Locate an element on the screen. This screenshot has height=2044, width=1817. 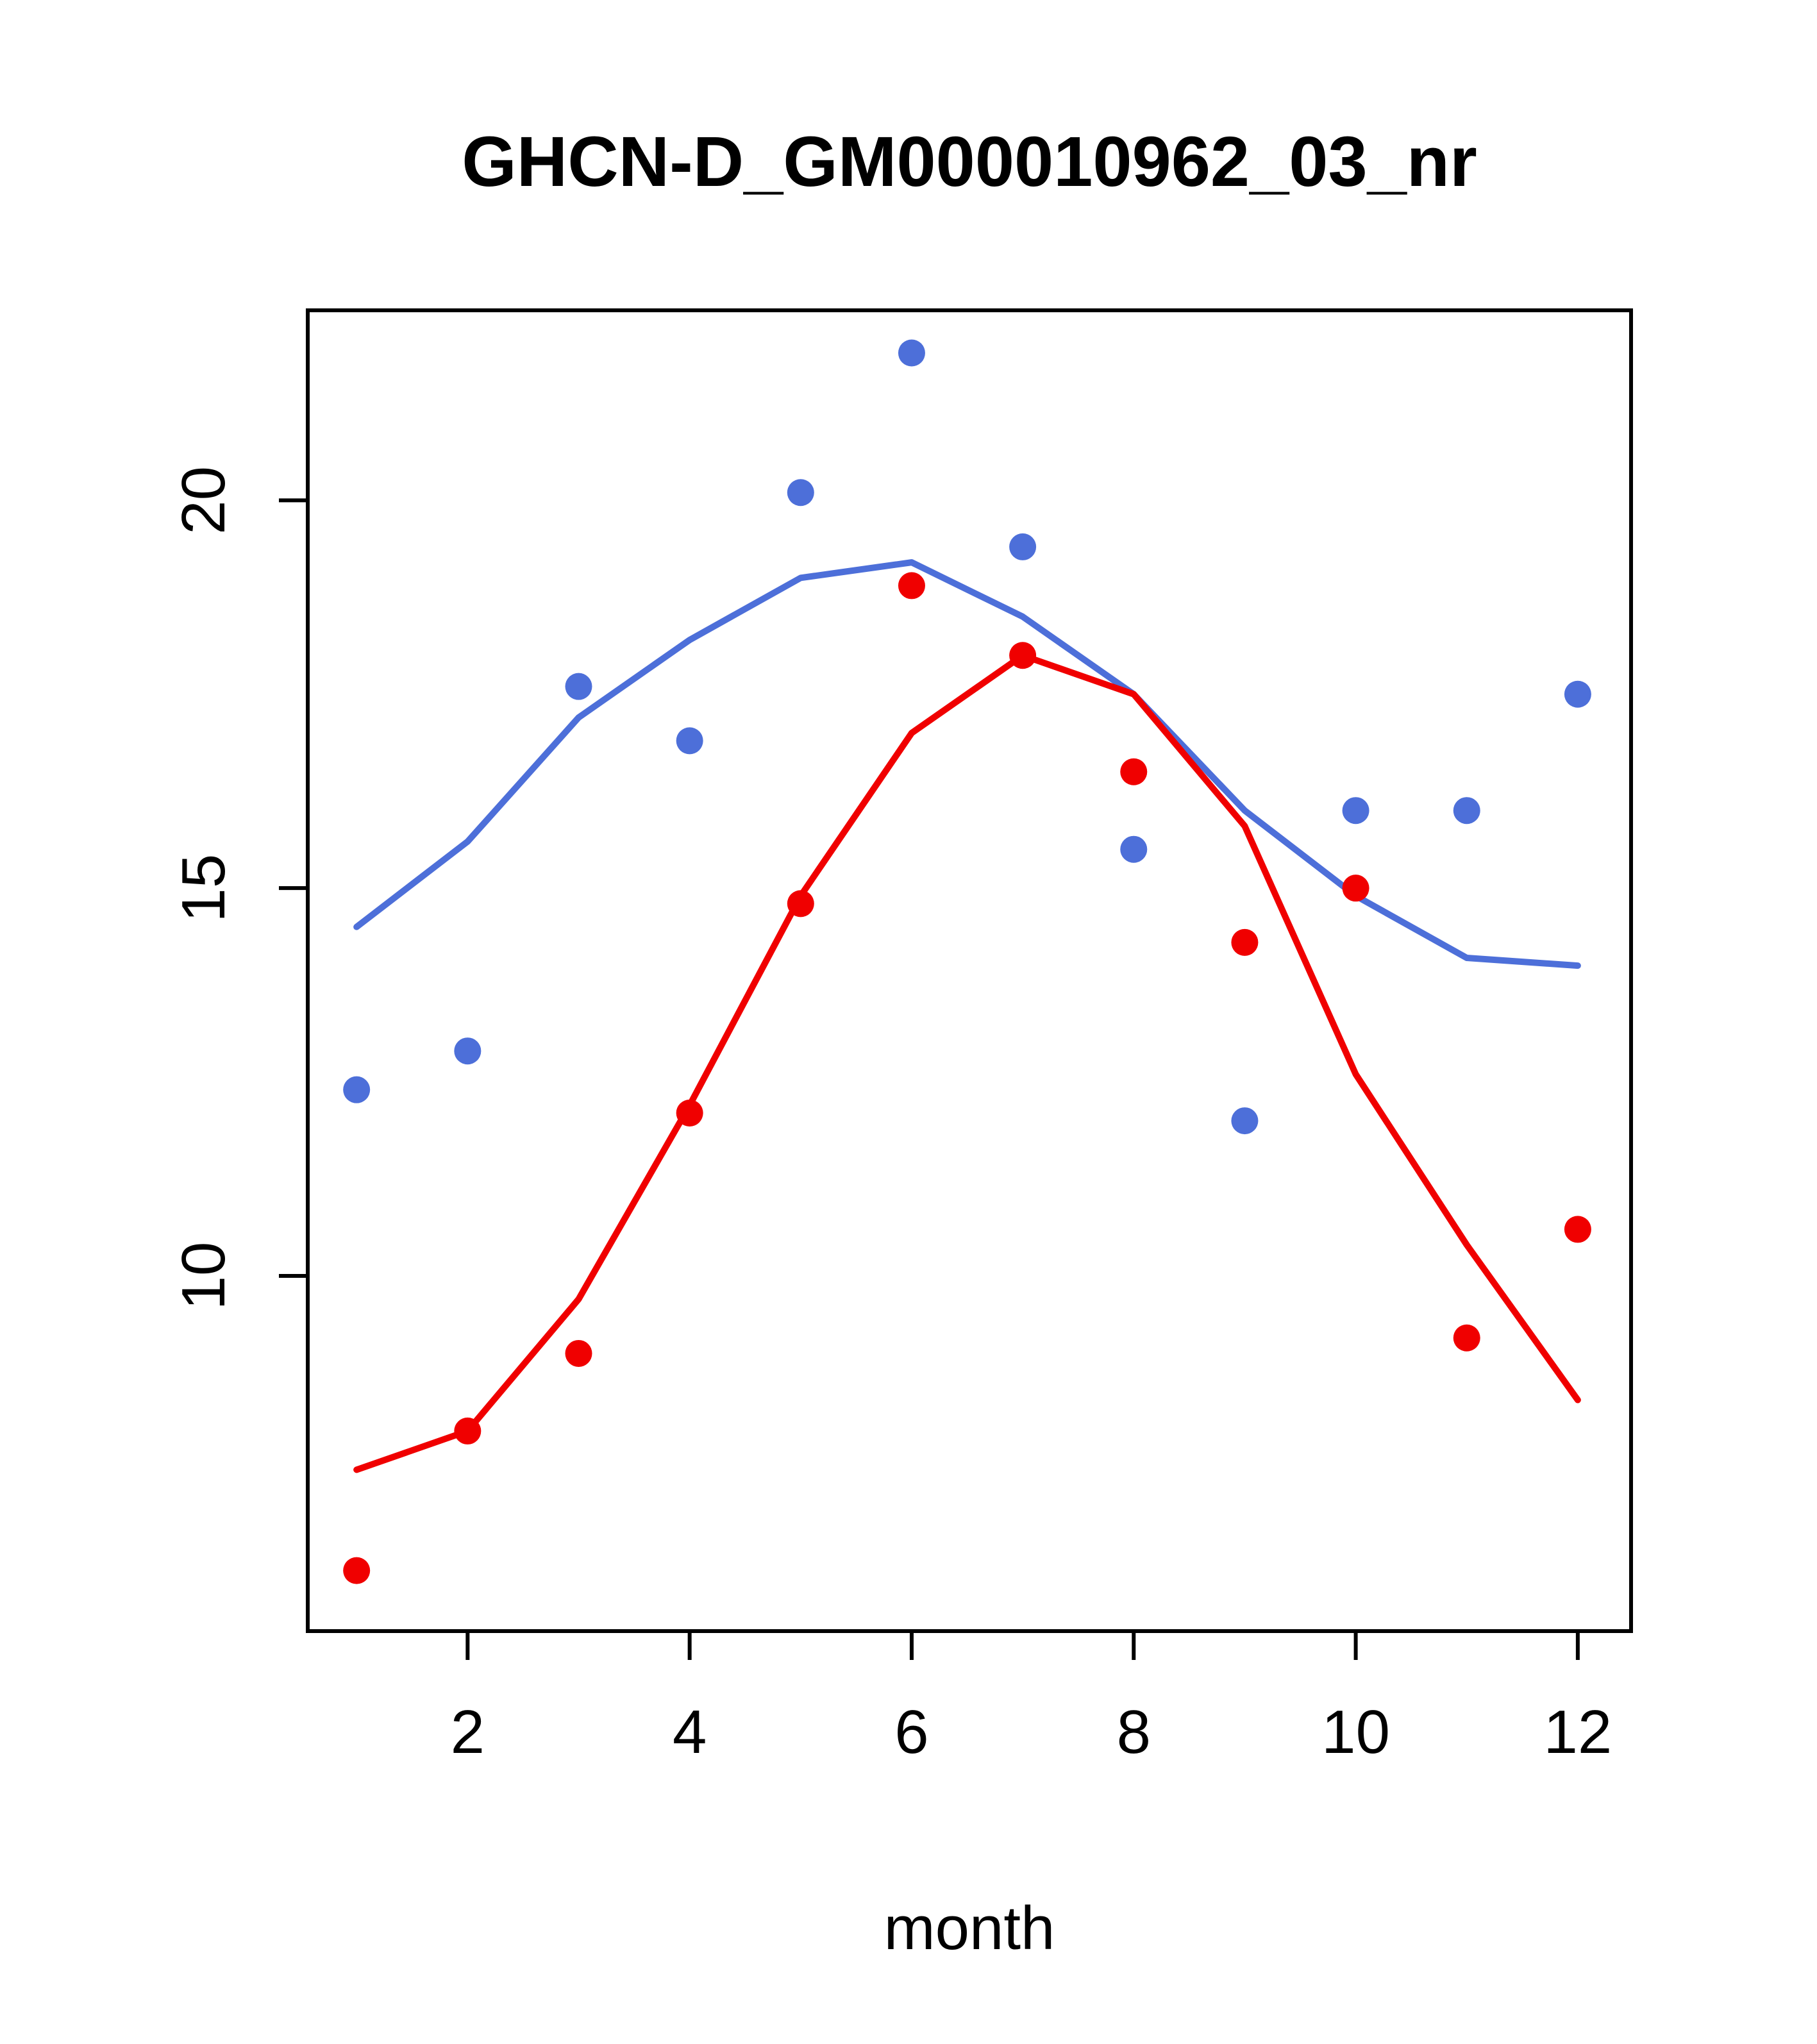
x-axis-tick-label: 12 is located at coordinates (1577, 1732).